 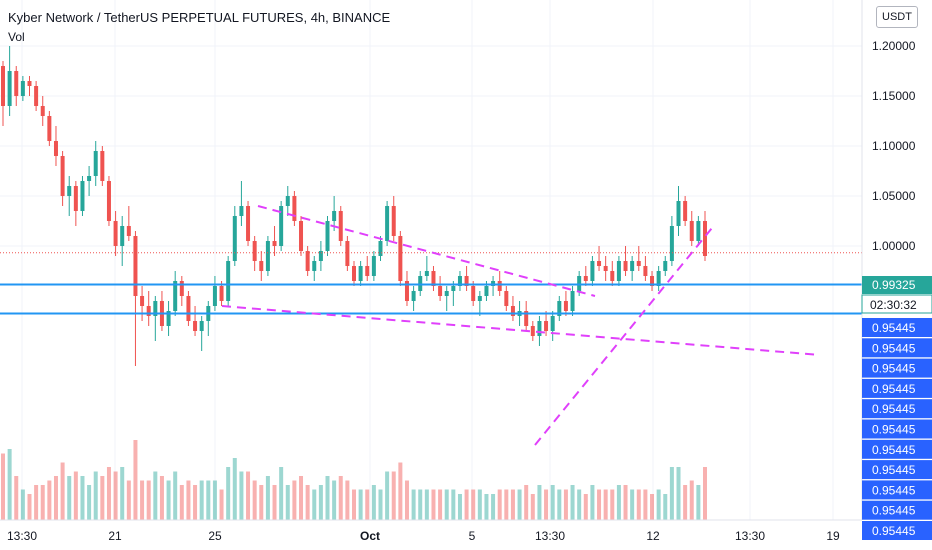 I want to click on trendline, so click(x=521, y=330).